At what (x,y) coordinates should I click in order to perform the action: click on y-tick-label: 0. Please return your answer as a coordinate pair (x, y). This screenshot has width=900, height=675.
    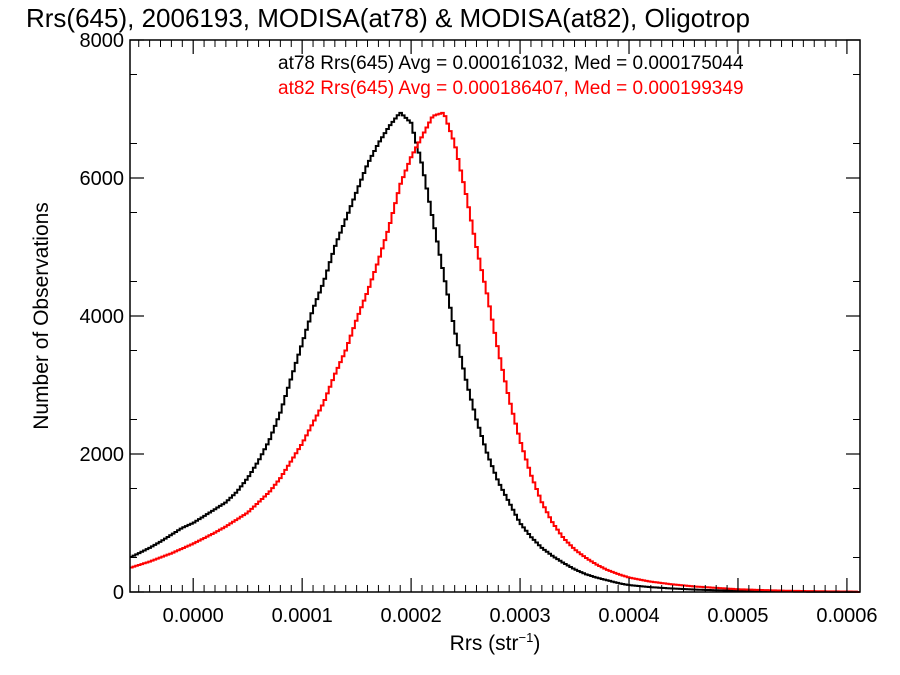
    Looking at the image, I should click on (118, 593).